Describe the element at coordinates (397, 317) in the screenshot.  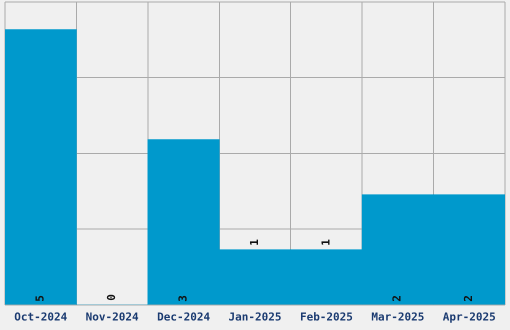
I see `x-tick-label: Mar-2025` at that location.